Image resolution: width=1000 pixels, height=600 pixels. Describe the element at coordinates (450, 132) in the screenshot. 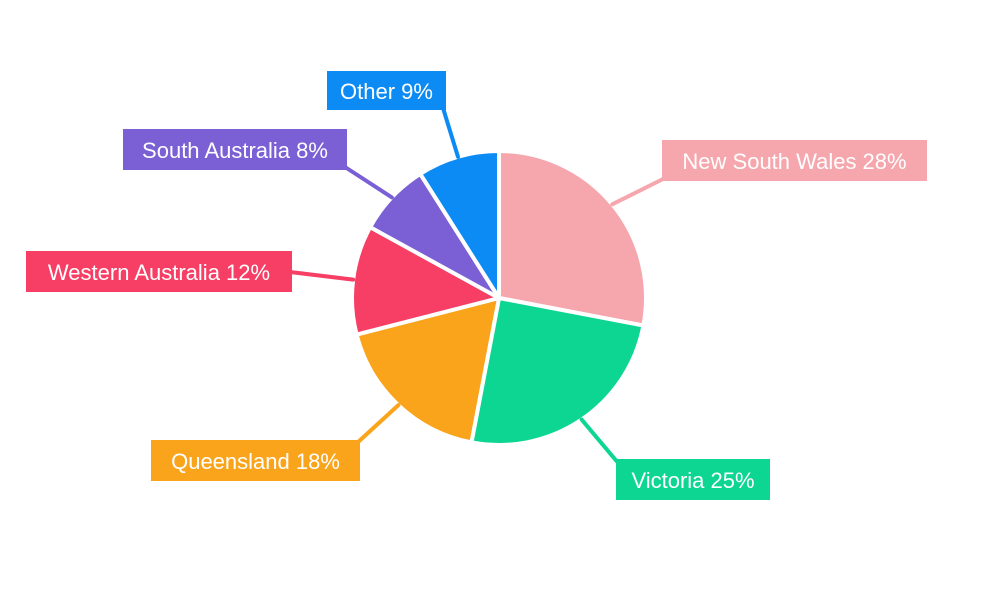

I see `leader-line-other` at that location.